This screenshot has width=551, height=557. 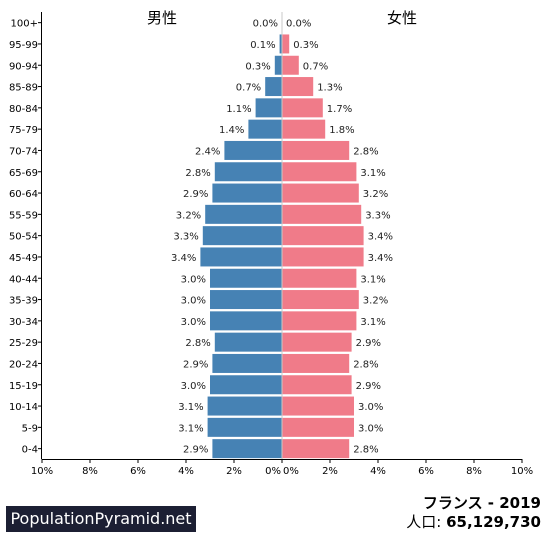 I want to click on age-label: 75-79, so click(x=23, y=130).